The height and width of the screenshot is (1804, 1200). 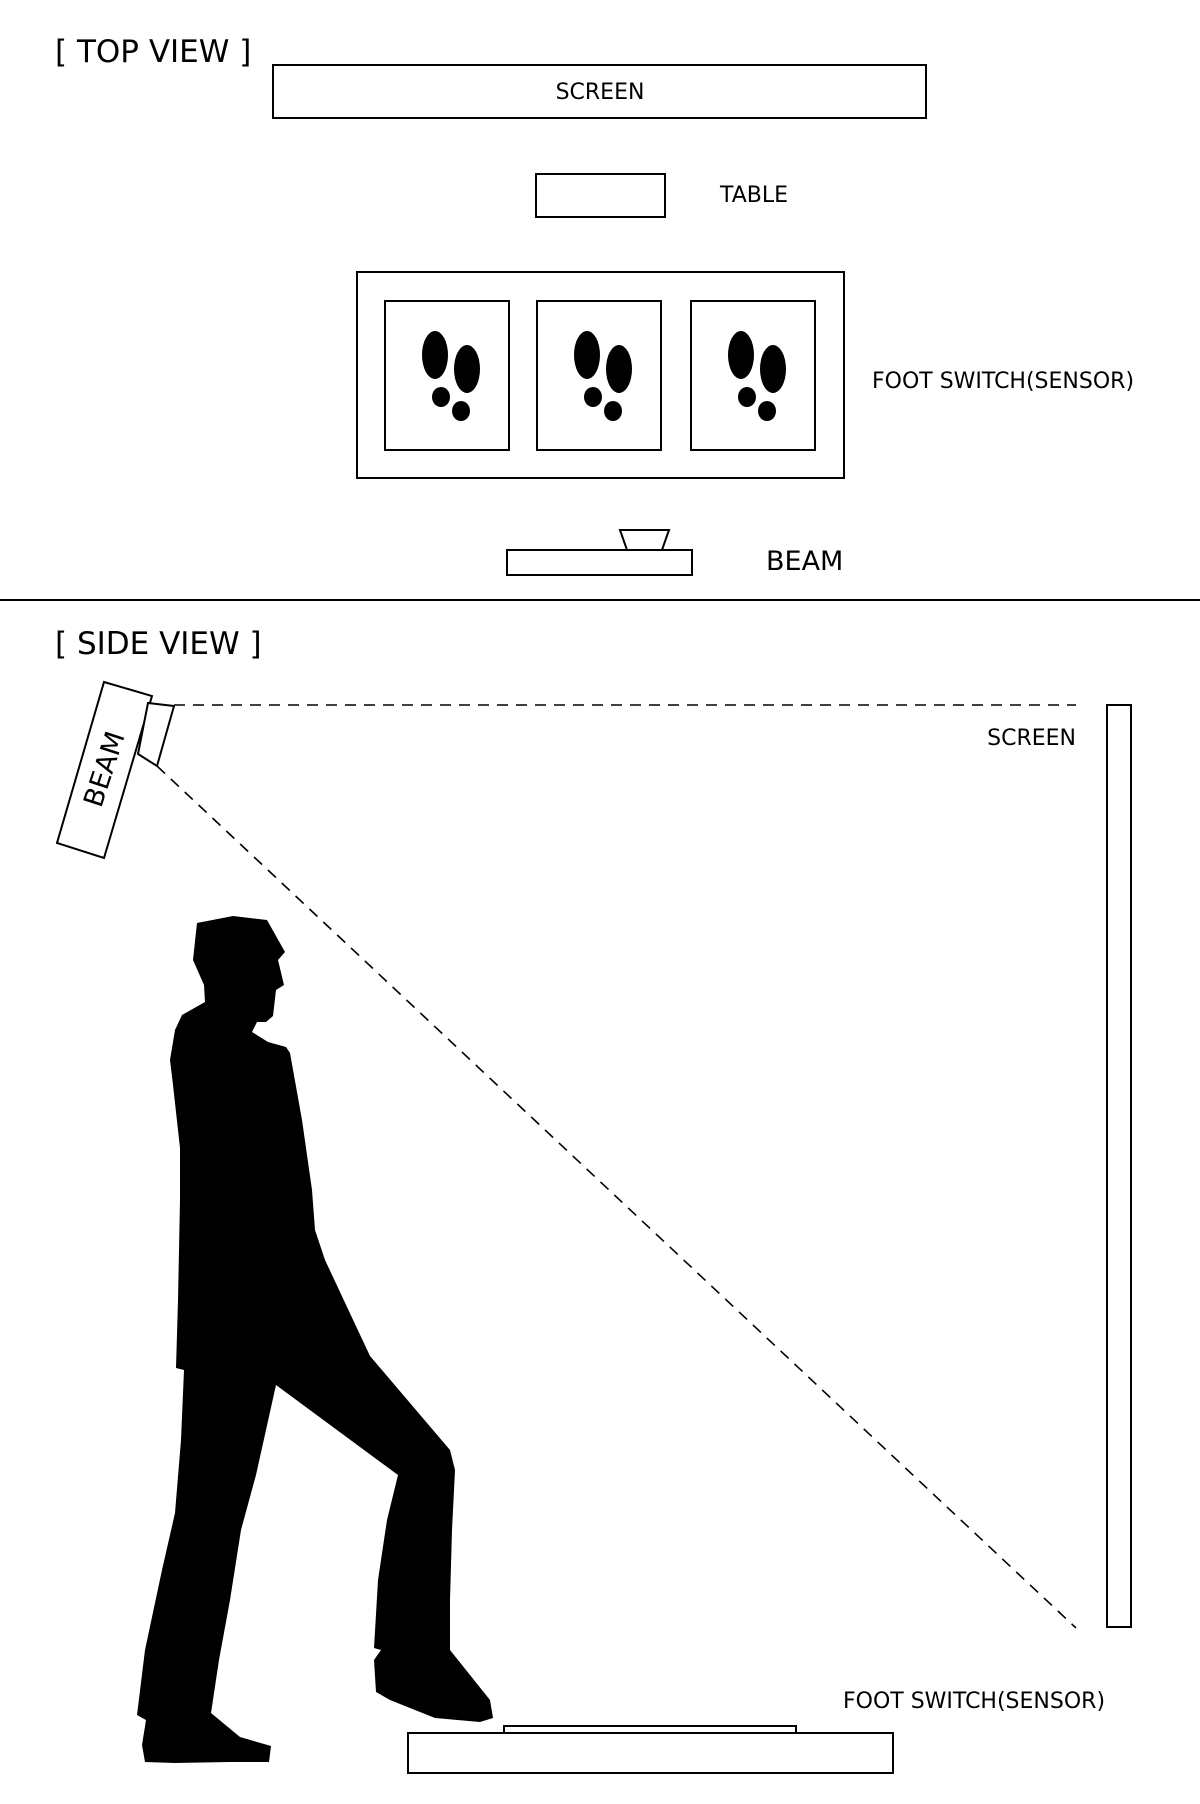 I want to click on side-foot-switch-pad, so click(x=650, y=1729).